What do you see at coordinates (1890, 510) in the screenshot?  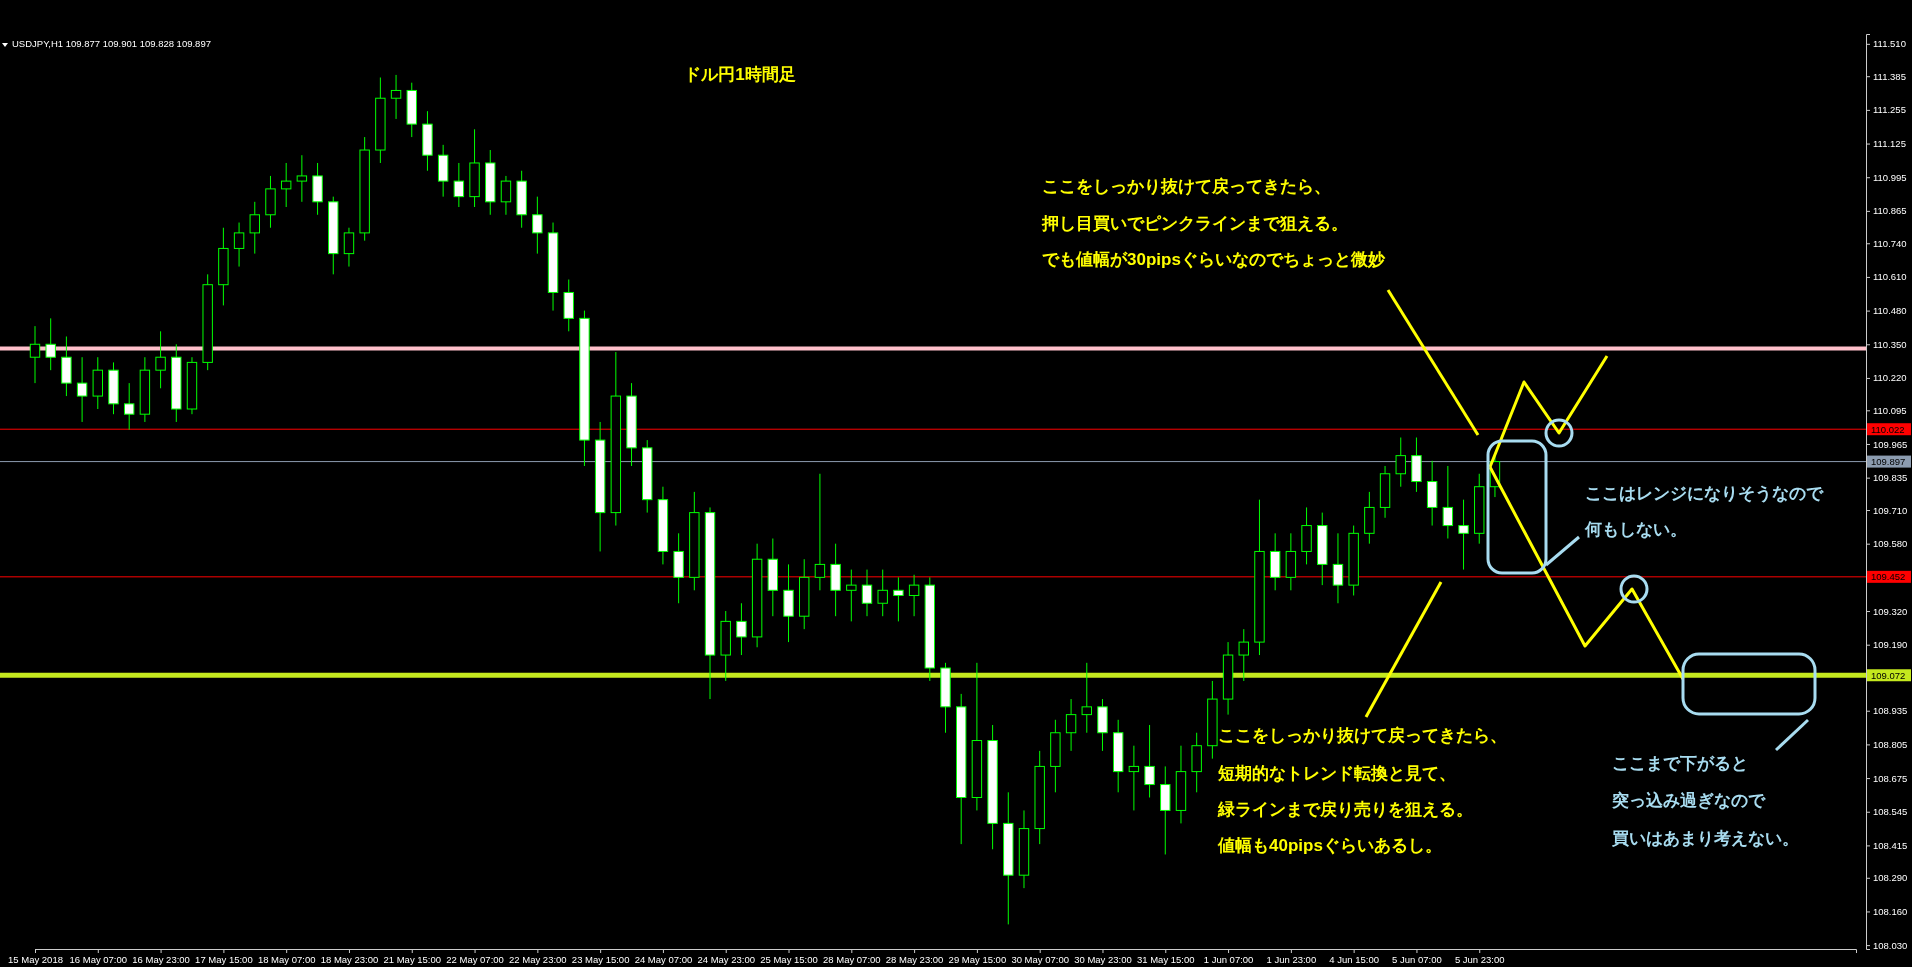 I see `y-tick-label: 109.710` at bounding box center [1890, 510].